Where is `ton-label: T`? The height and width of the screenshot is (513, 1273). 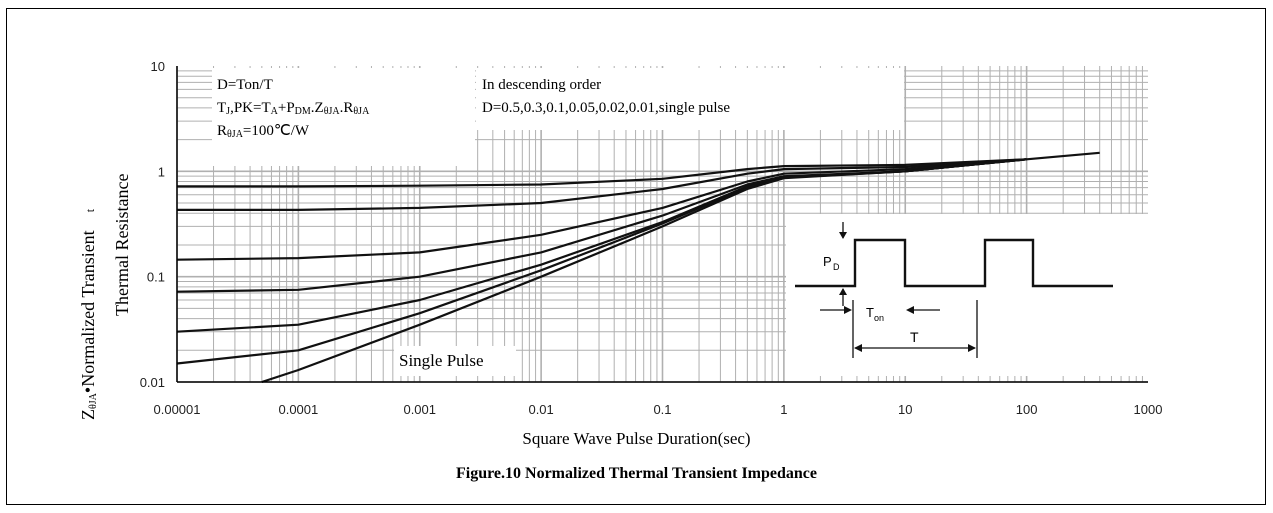
ton-label: T is located at coordinates (870, 312).